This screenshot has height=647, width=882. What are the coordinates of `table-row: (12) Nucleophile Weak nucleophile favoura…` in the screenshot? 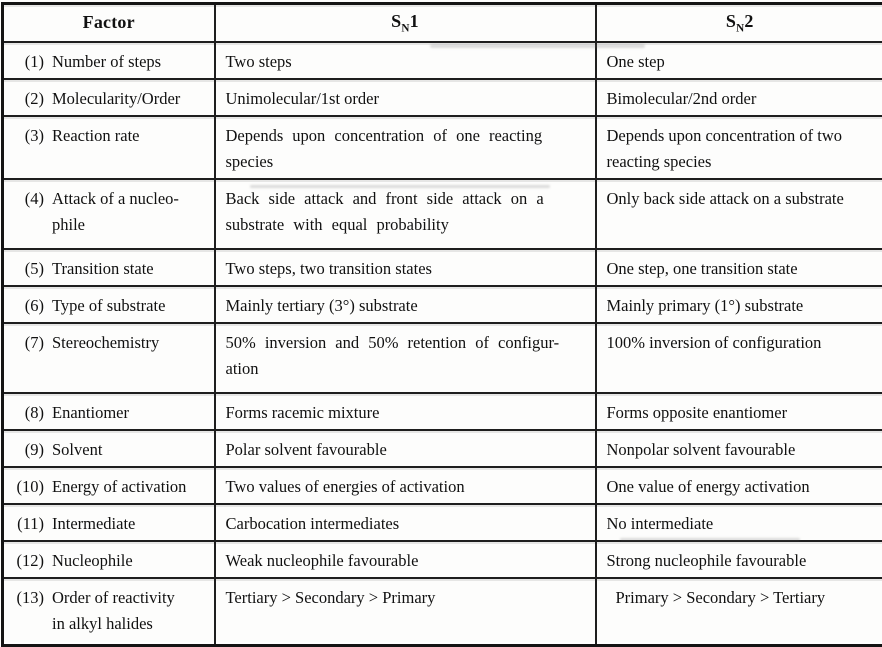 It's located at (442, 559).